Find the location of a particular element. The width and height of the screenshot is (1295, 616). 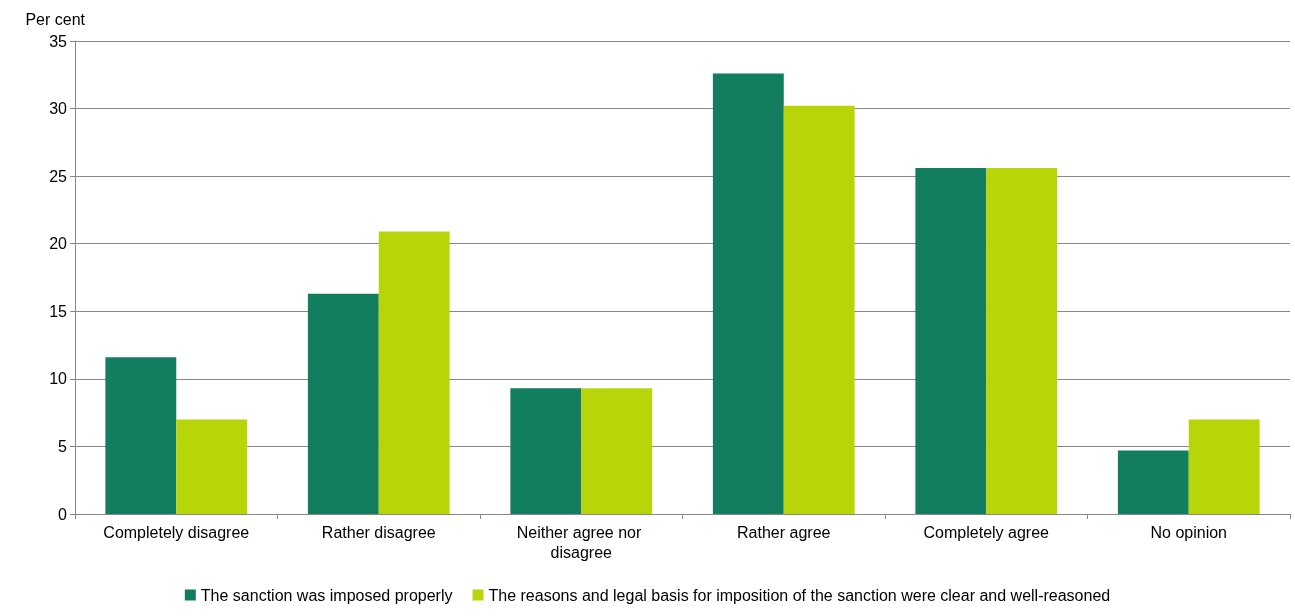

legend-label: The reasons and legal basis for imposition of the sanction were clear and well-reasoned is located at coordinates (799, 595).